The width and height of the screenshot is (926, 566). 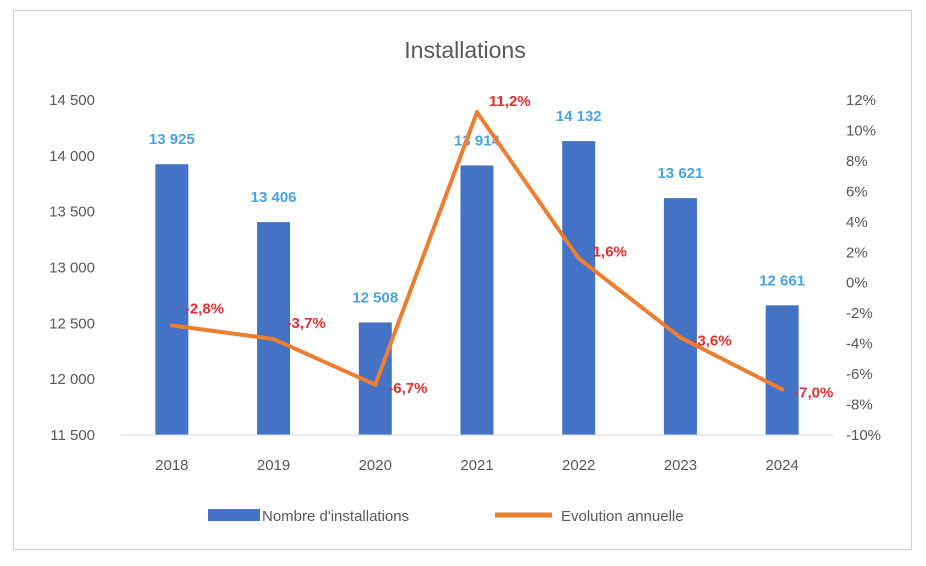 What do you see at coordinates (859, 405) in the screenshot?
I see `right-axis-tick: -8%` at bounding box center [859, 405].